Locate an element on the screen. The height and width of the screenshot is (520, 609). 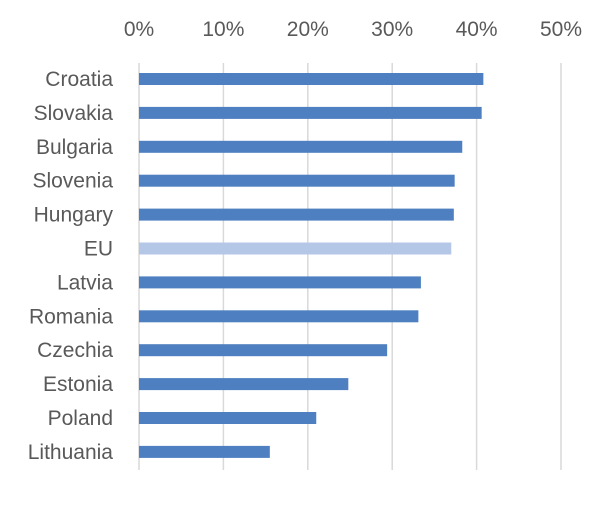
bar-romania is located at coordinates (279, 316).